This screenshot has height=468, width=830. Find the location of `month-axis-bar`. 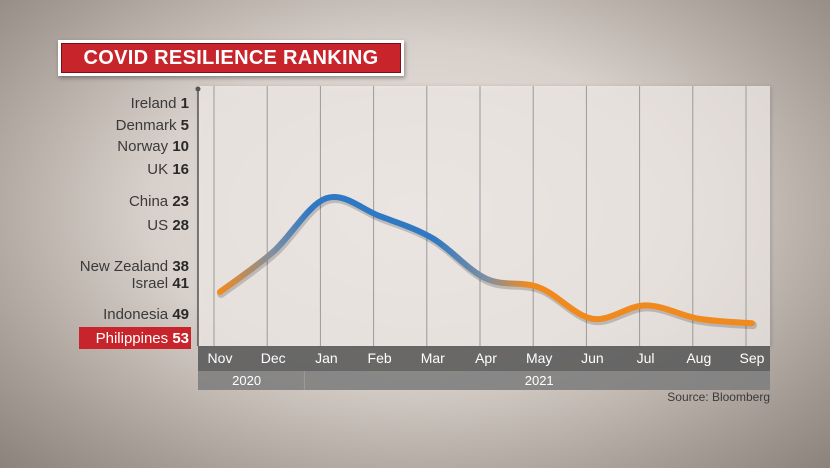

month-axis-bar is located at coordinates (484, 358).